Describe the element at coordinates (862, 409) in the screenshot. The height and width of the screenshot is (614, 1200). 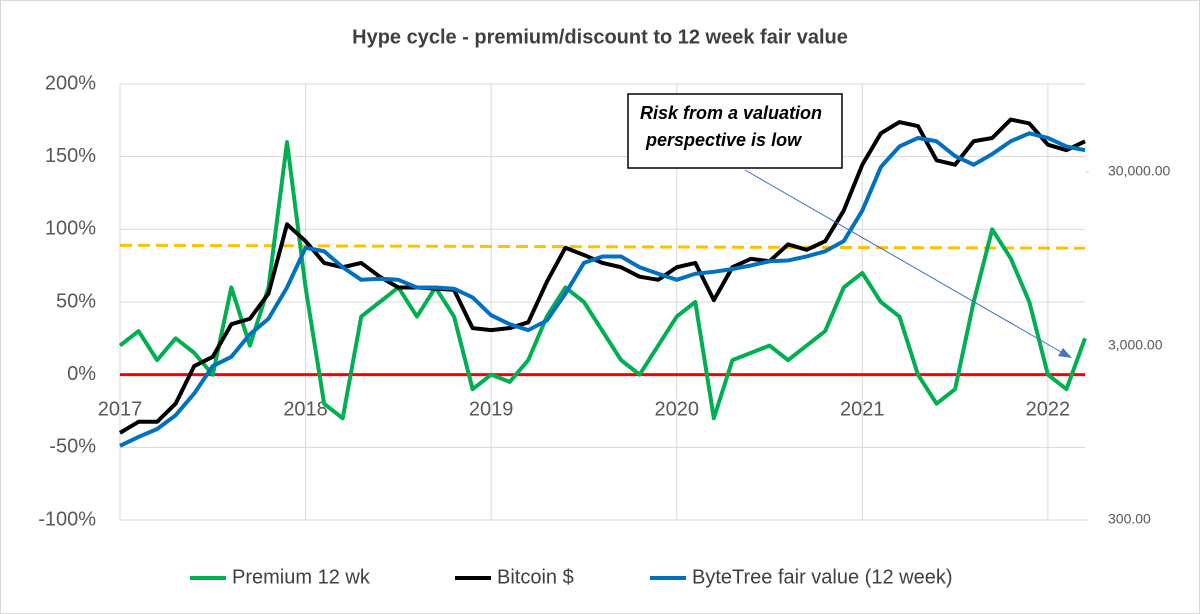
I see `x-tick-label: 2021` at that location.